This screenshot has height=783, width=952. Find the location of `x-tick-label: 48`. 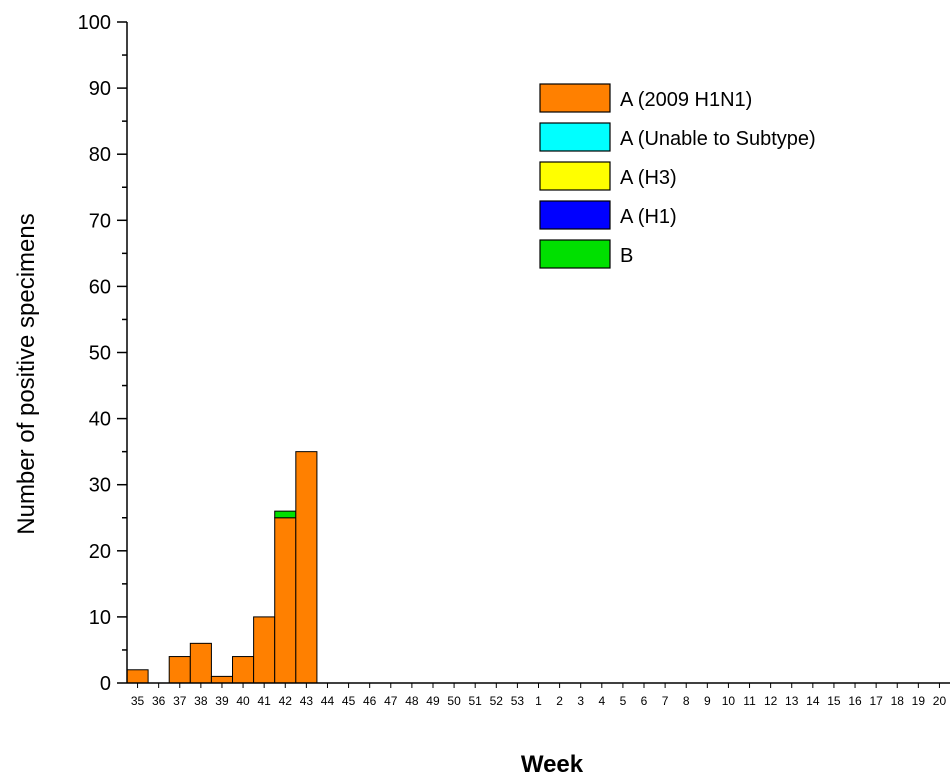

x-tick-label: 48 is located at coordinates (412, 701).